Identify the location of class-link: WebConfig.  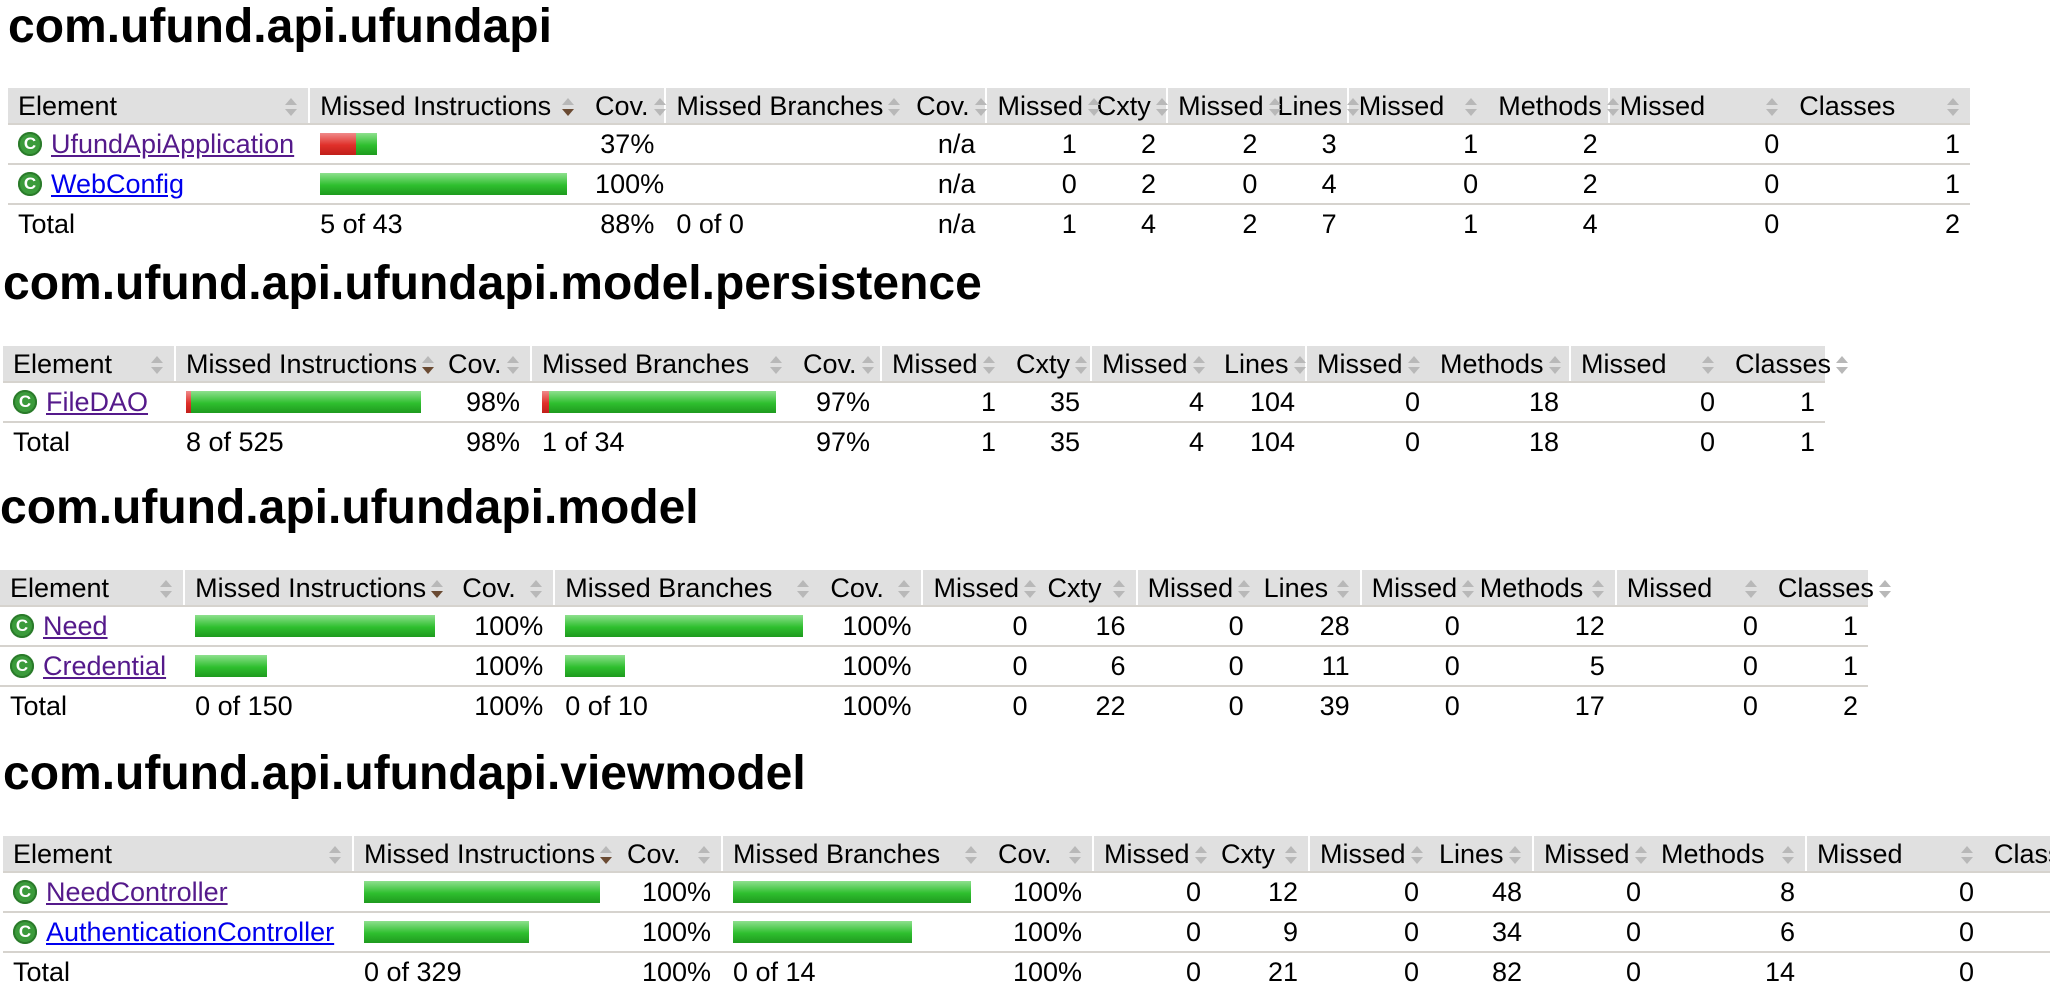
(118, 183).